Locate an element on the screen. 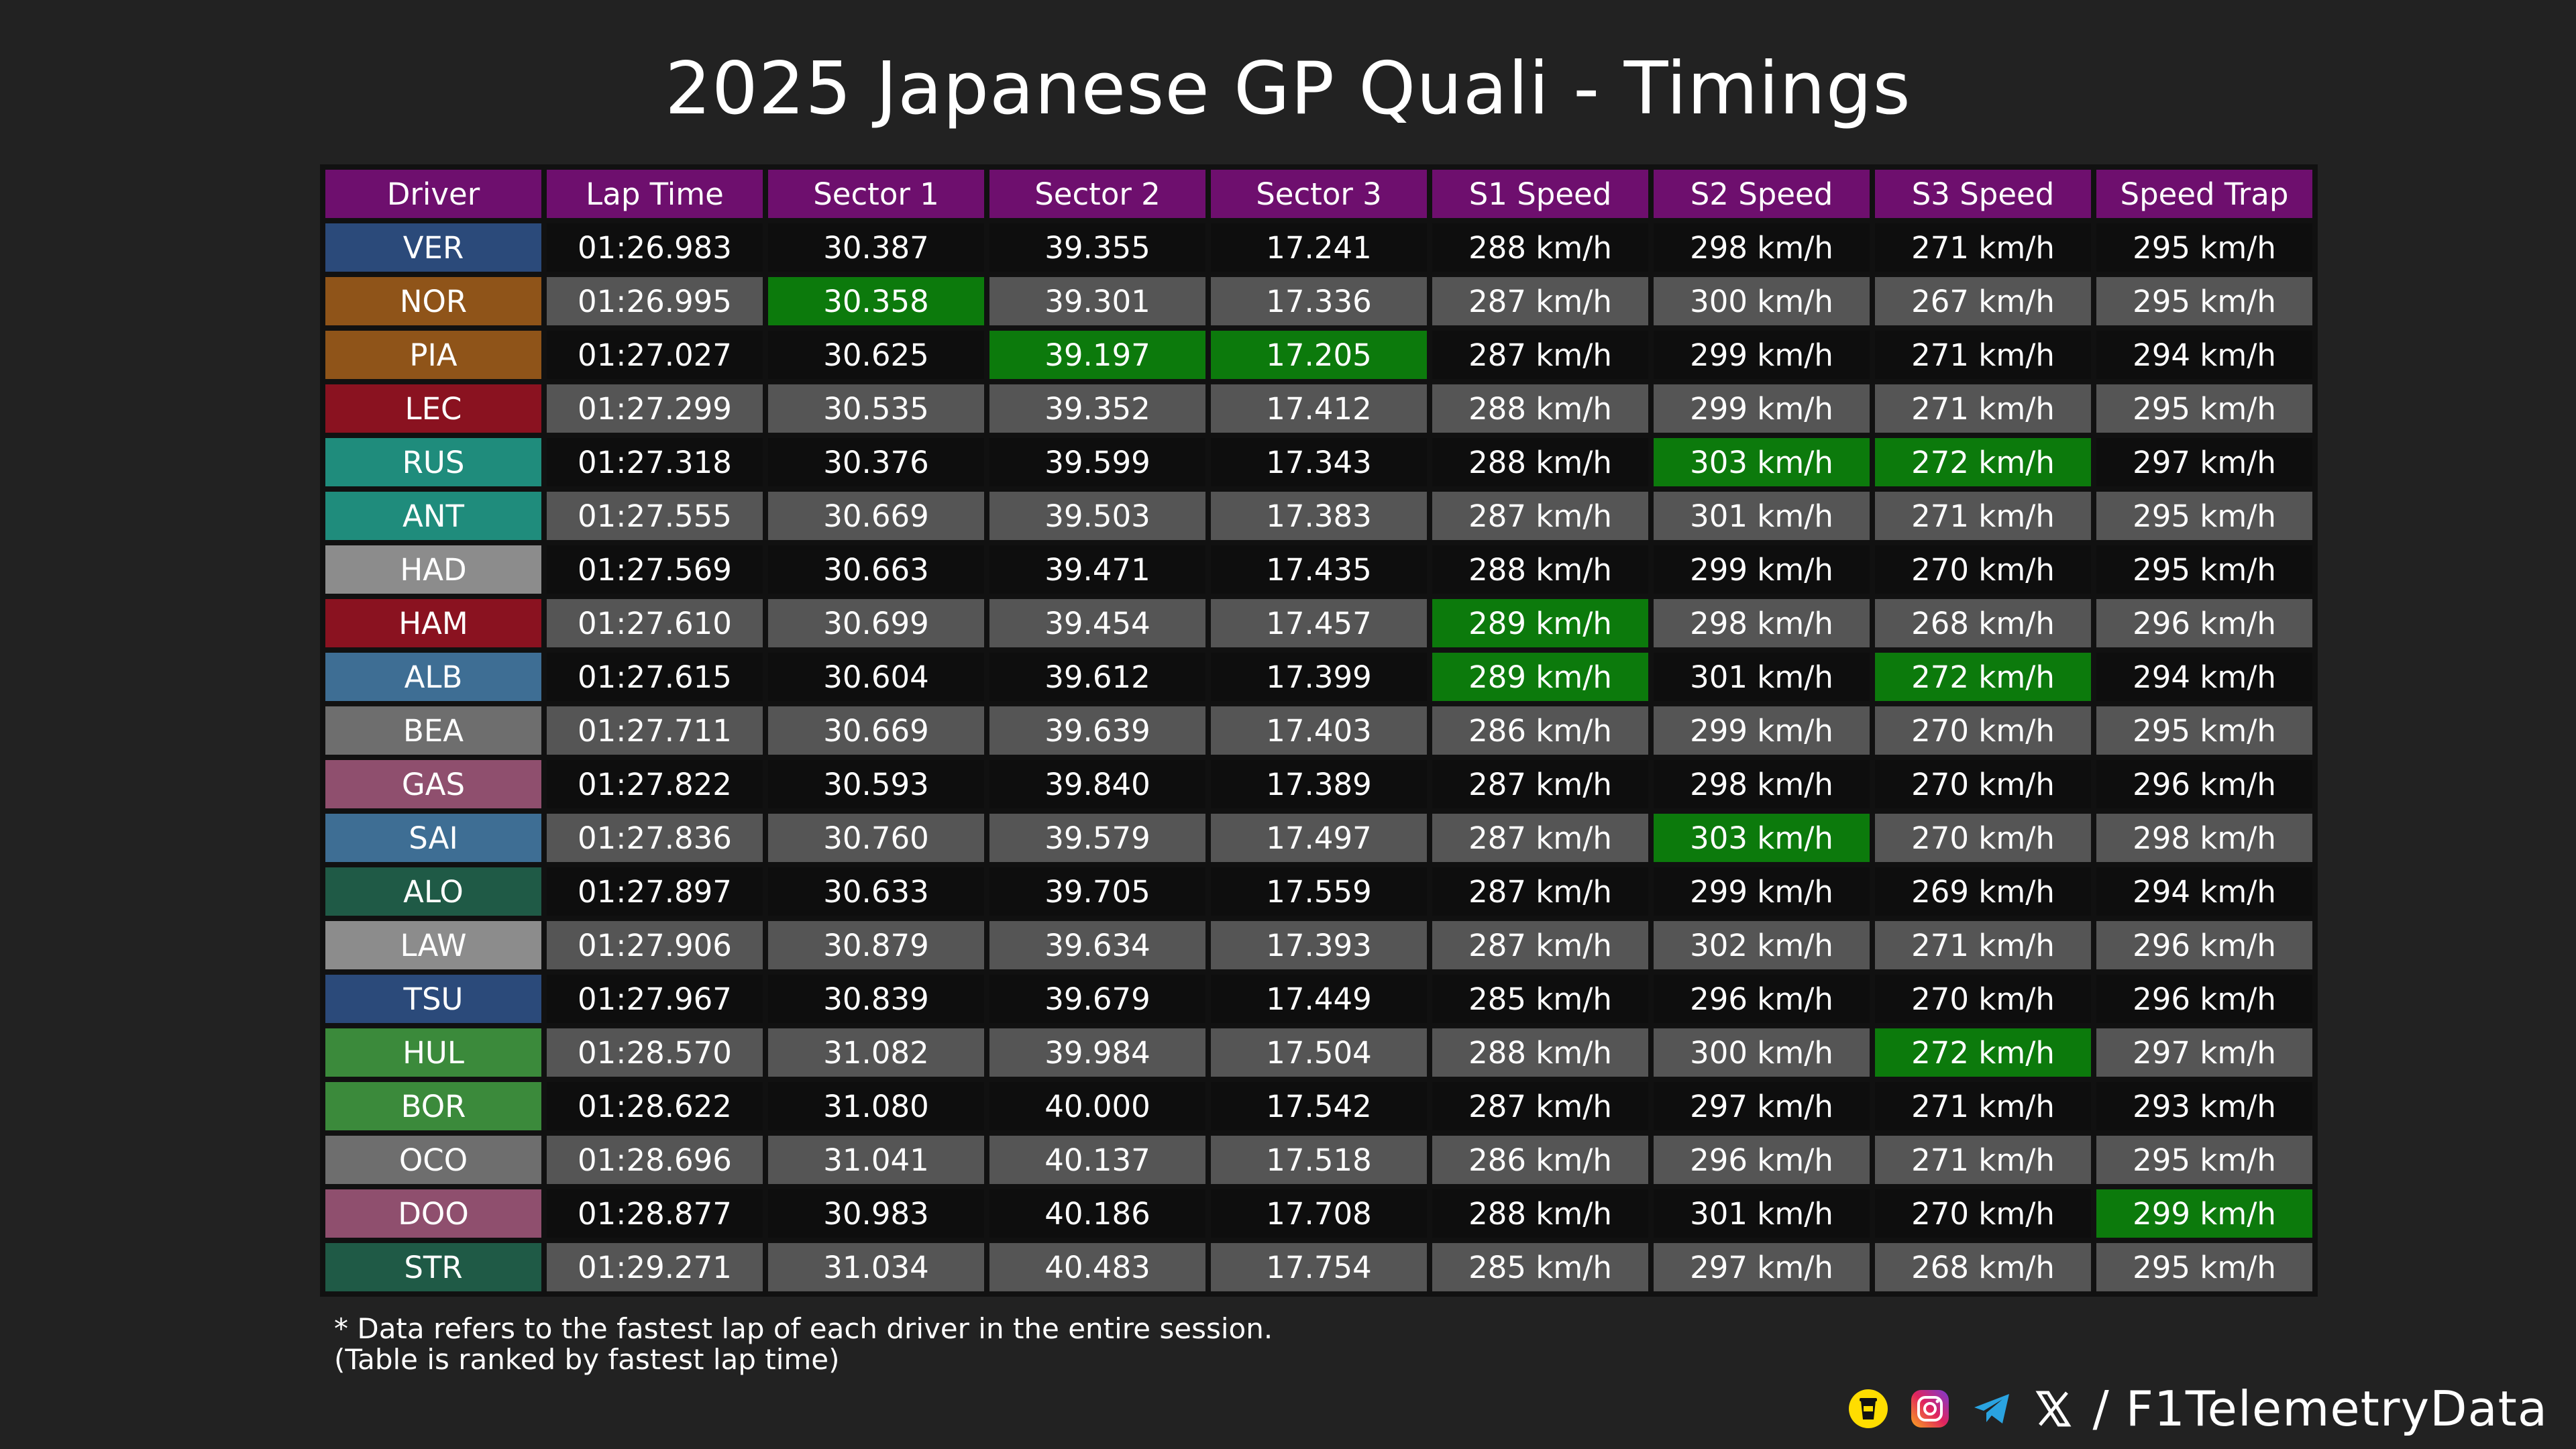  driver-cell: RUS is located at coordinates (433, 462).